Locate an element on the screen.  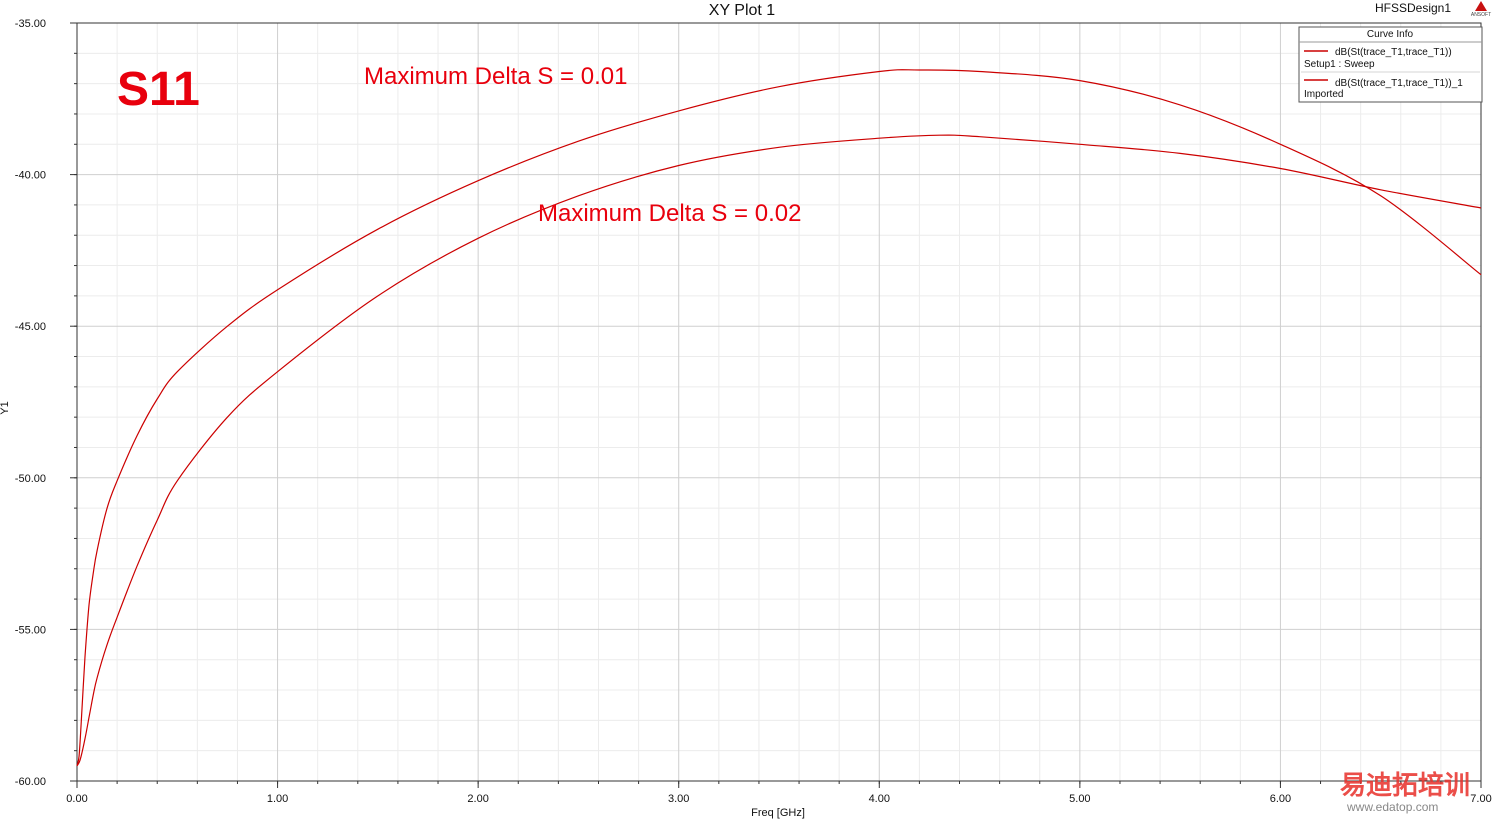
ansoft-logo-icon: ANSOFT is located at coordinates (1481, 9).